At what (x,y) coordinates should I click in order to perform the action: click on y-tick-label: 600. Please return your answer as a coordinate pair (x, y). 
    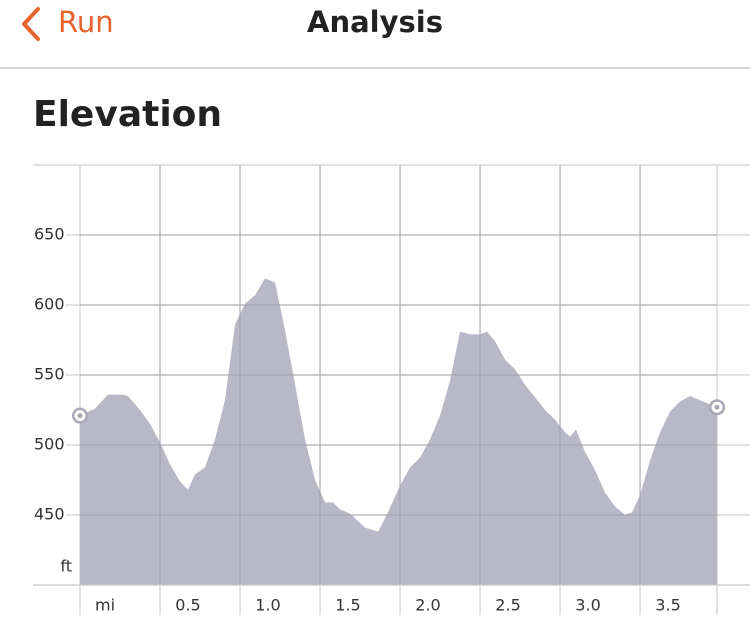
    Looking at the image, I should click on (49, 304).